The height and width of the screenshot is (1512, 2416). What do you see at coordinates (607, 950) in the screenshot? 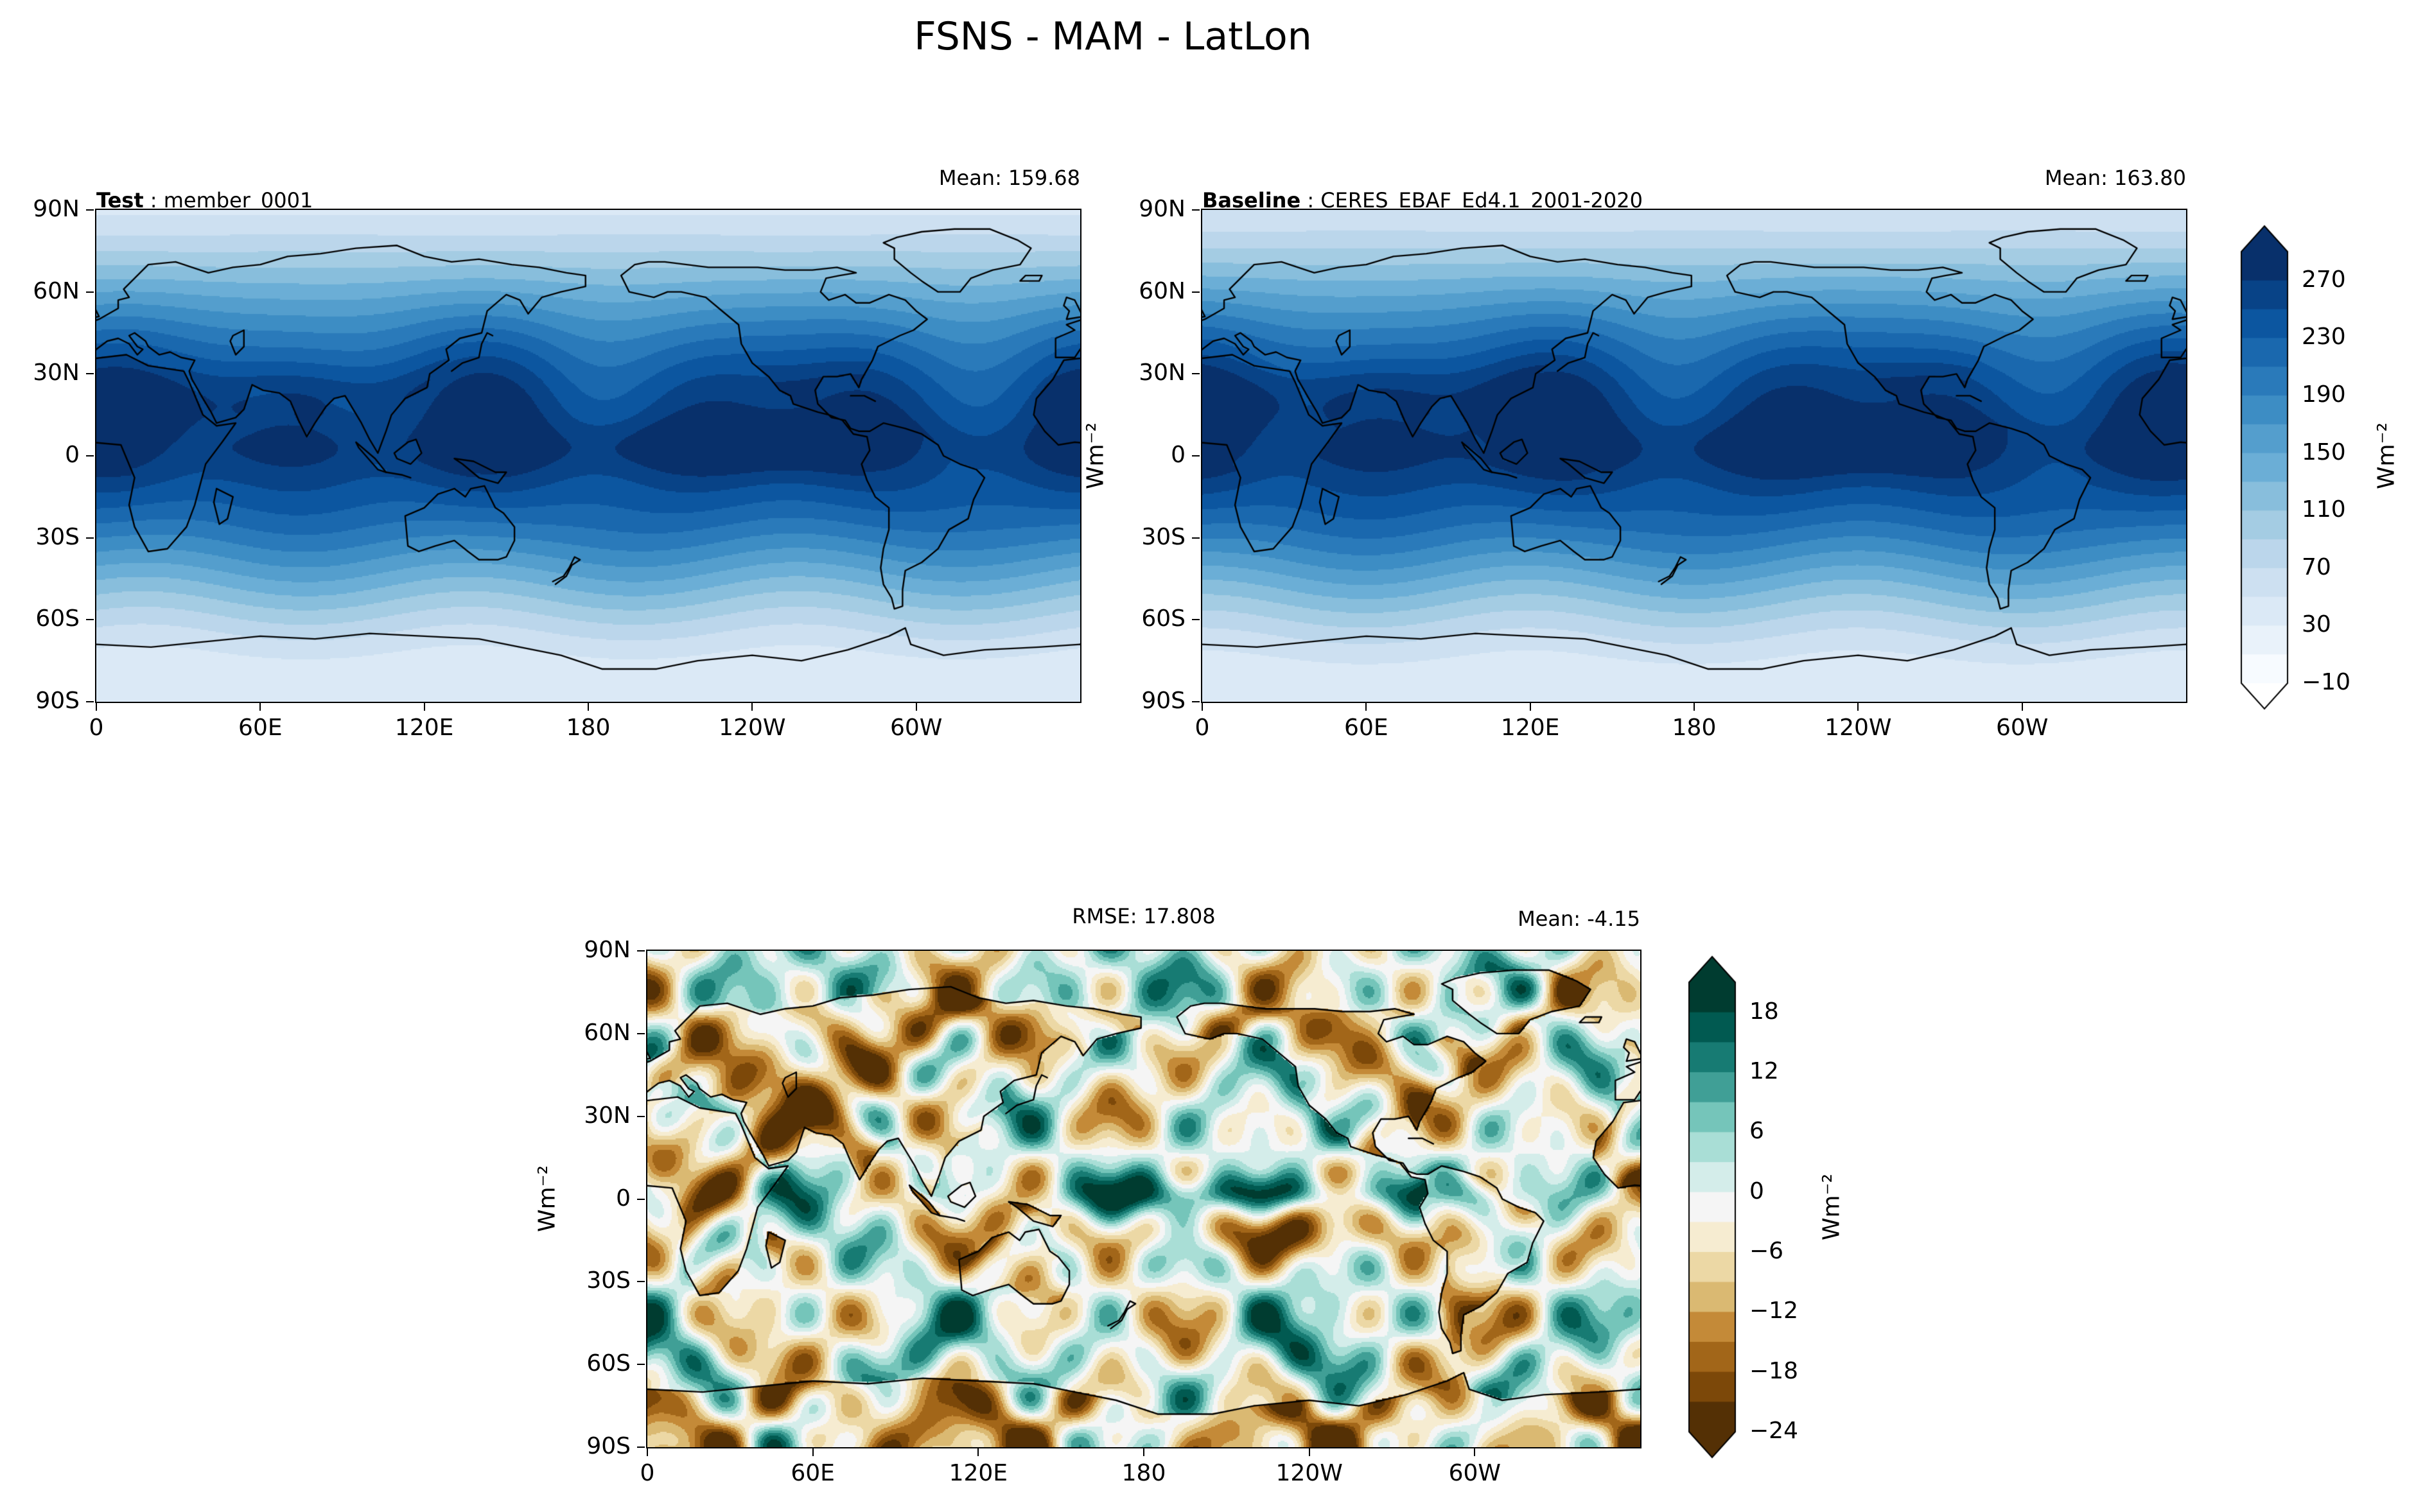
I see `diff-y-tick-label: 90N` at bounding box center [607, 950].